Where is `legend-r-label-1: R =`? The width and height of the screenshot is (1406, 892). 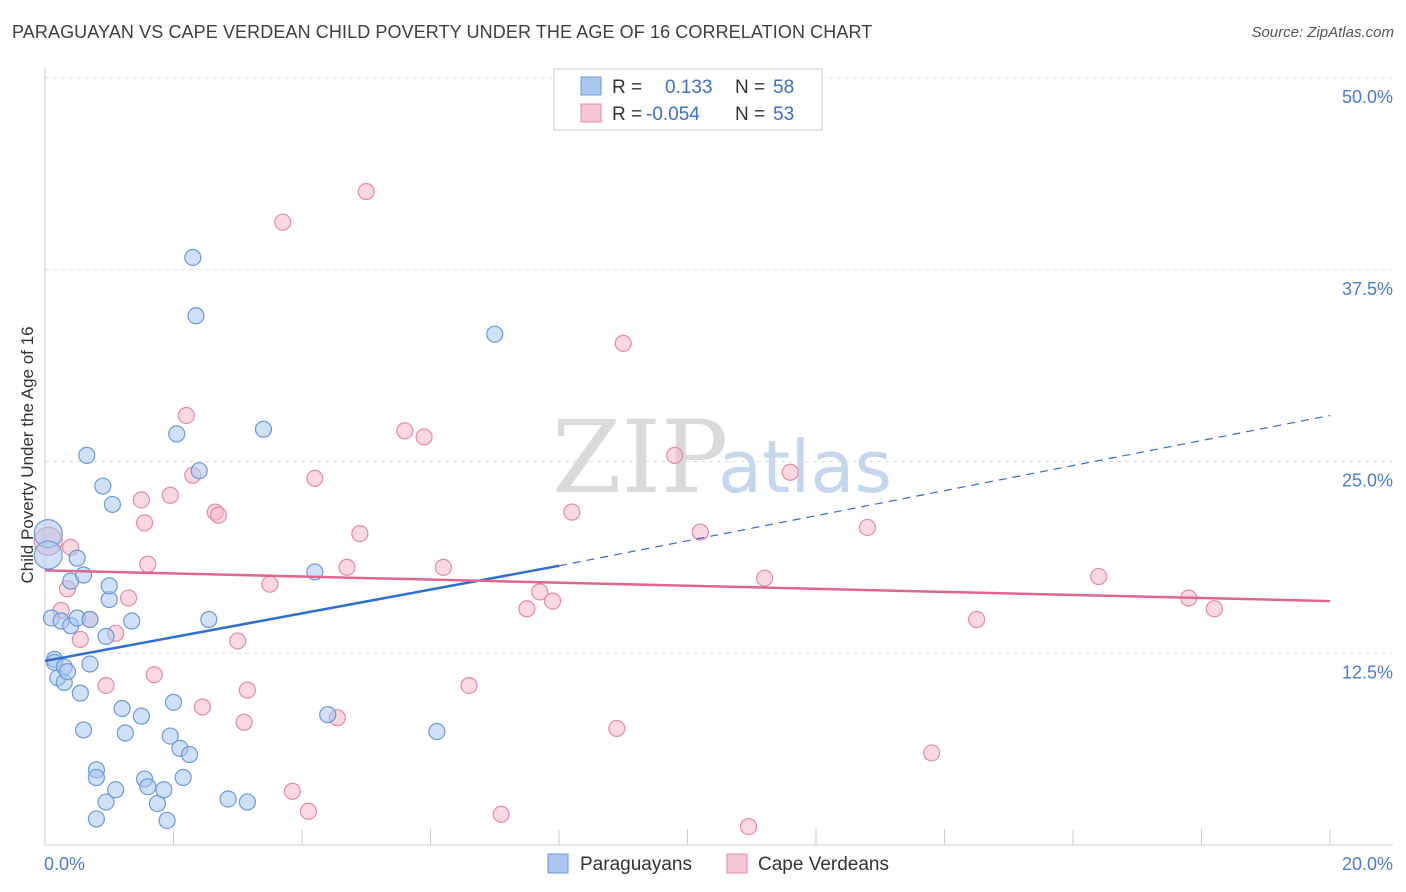 legend-r-label-1: R = is located at coordinates (627, 87).